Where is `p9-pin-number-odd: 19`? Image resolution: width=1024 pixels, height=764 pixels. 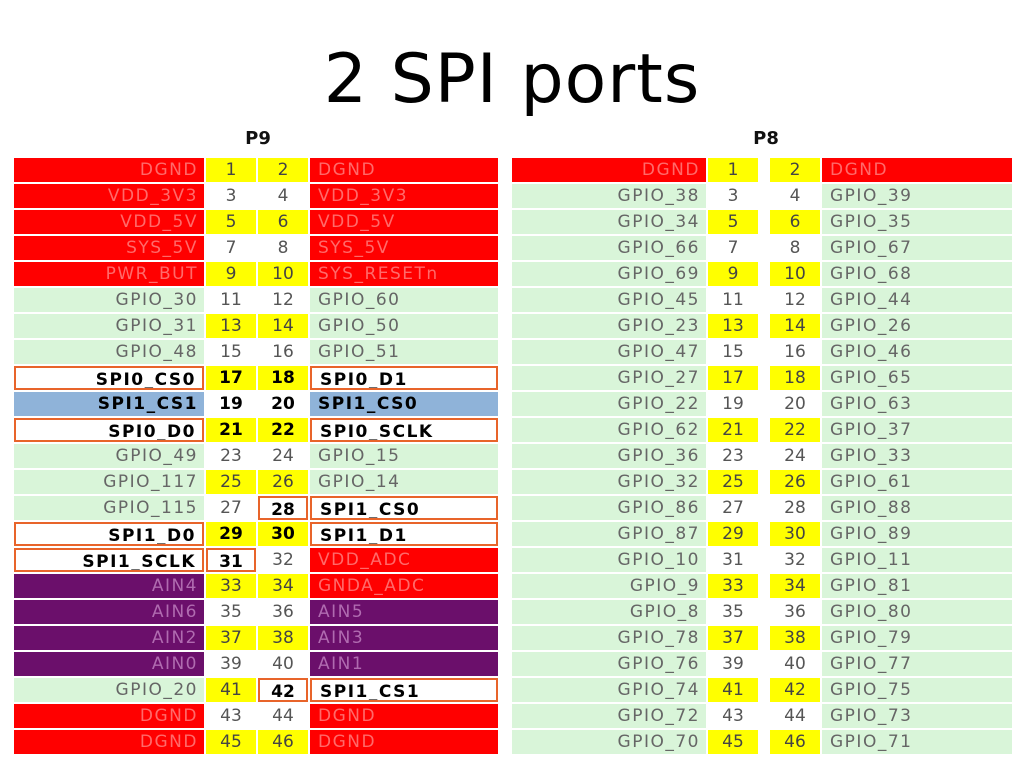 p9-pin-number-odd: 19 is located at coordinates (231, 404).